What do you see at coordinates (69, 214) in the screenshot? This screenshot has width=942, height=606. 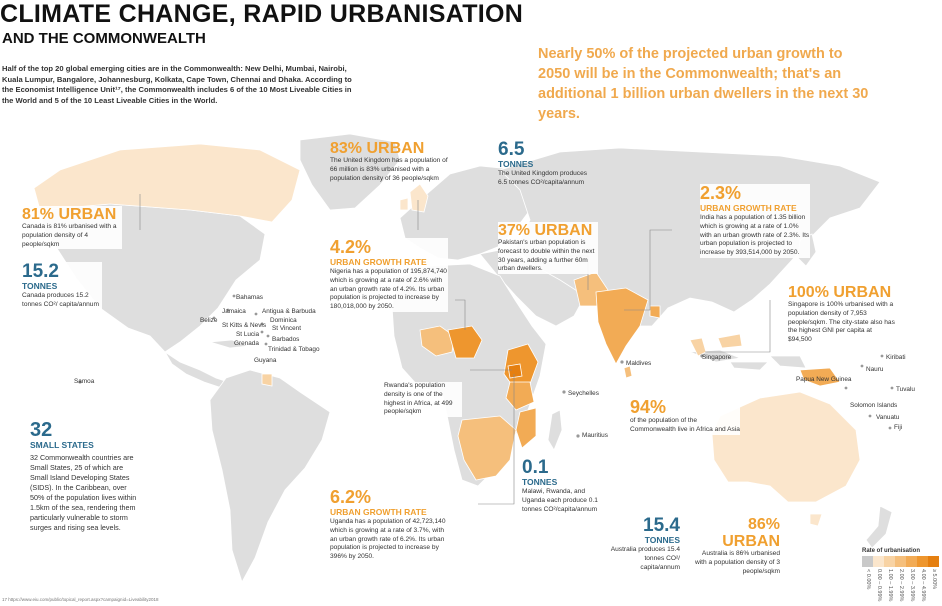 I see `canada-urban-value: 81% URBAN` at bounding box center [69, 214].